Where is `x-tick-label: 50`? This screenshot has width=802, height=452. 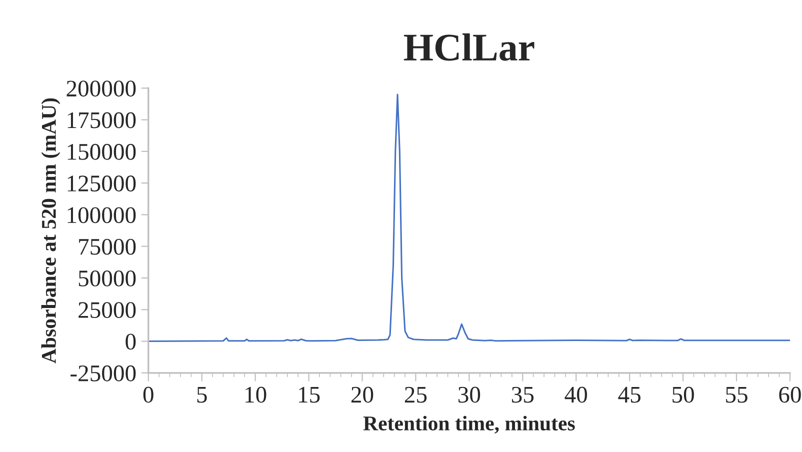
x-tick-label: 50 is located at coordinates (683, 394).